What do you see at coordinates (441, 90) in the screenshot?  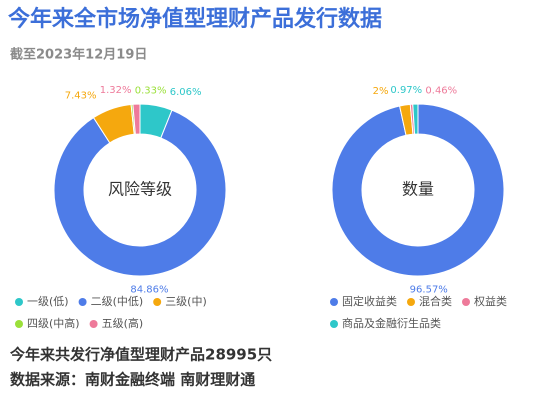 I see `value-label: 0.46%` at bounding box center [441, 90].